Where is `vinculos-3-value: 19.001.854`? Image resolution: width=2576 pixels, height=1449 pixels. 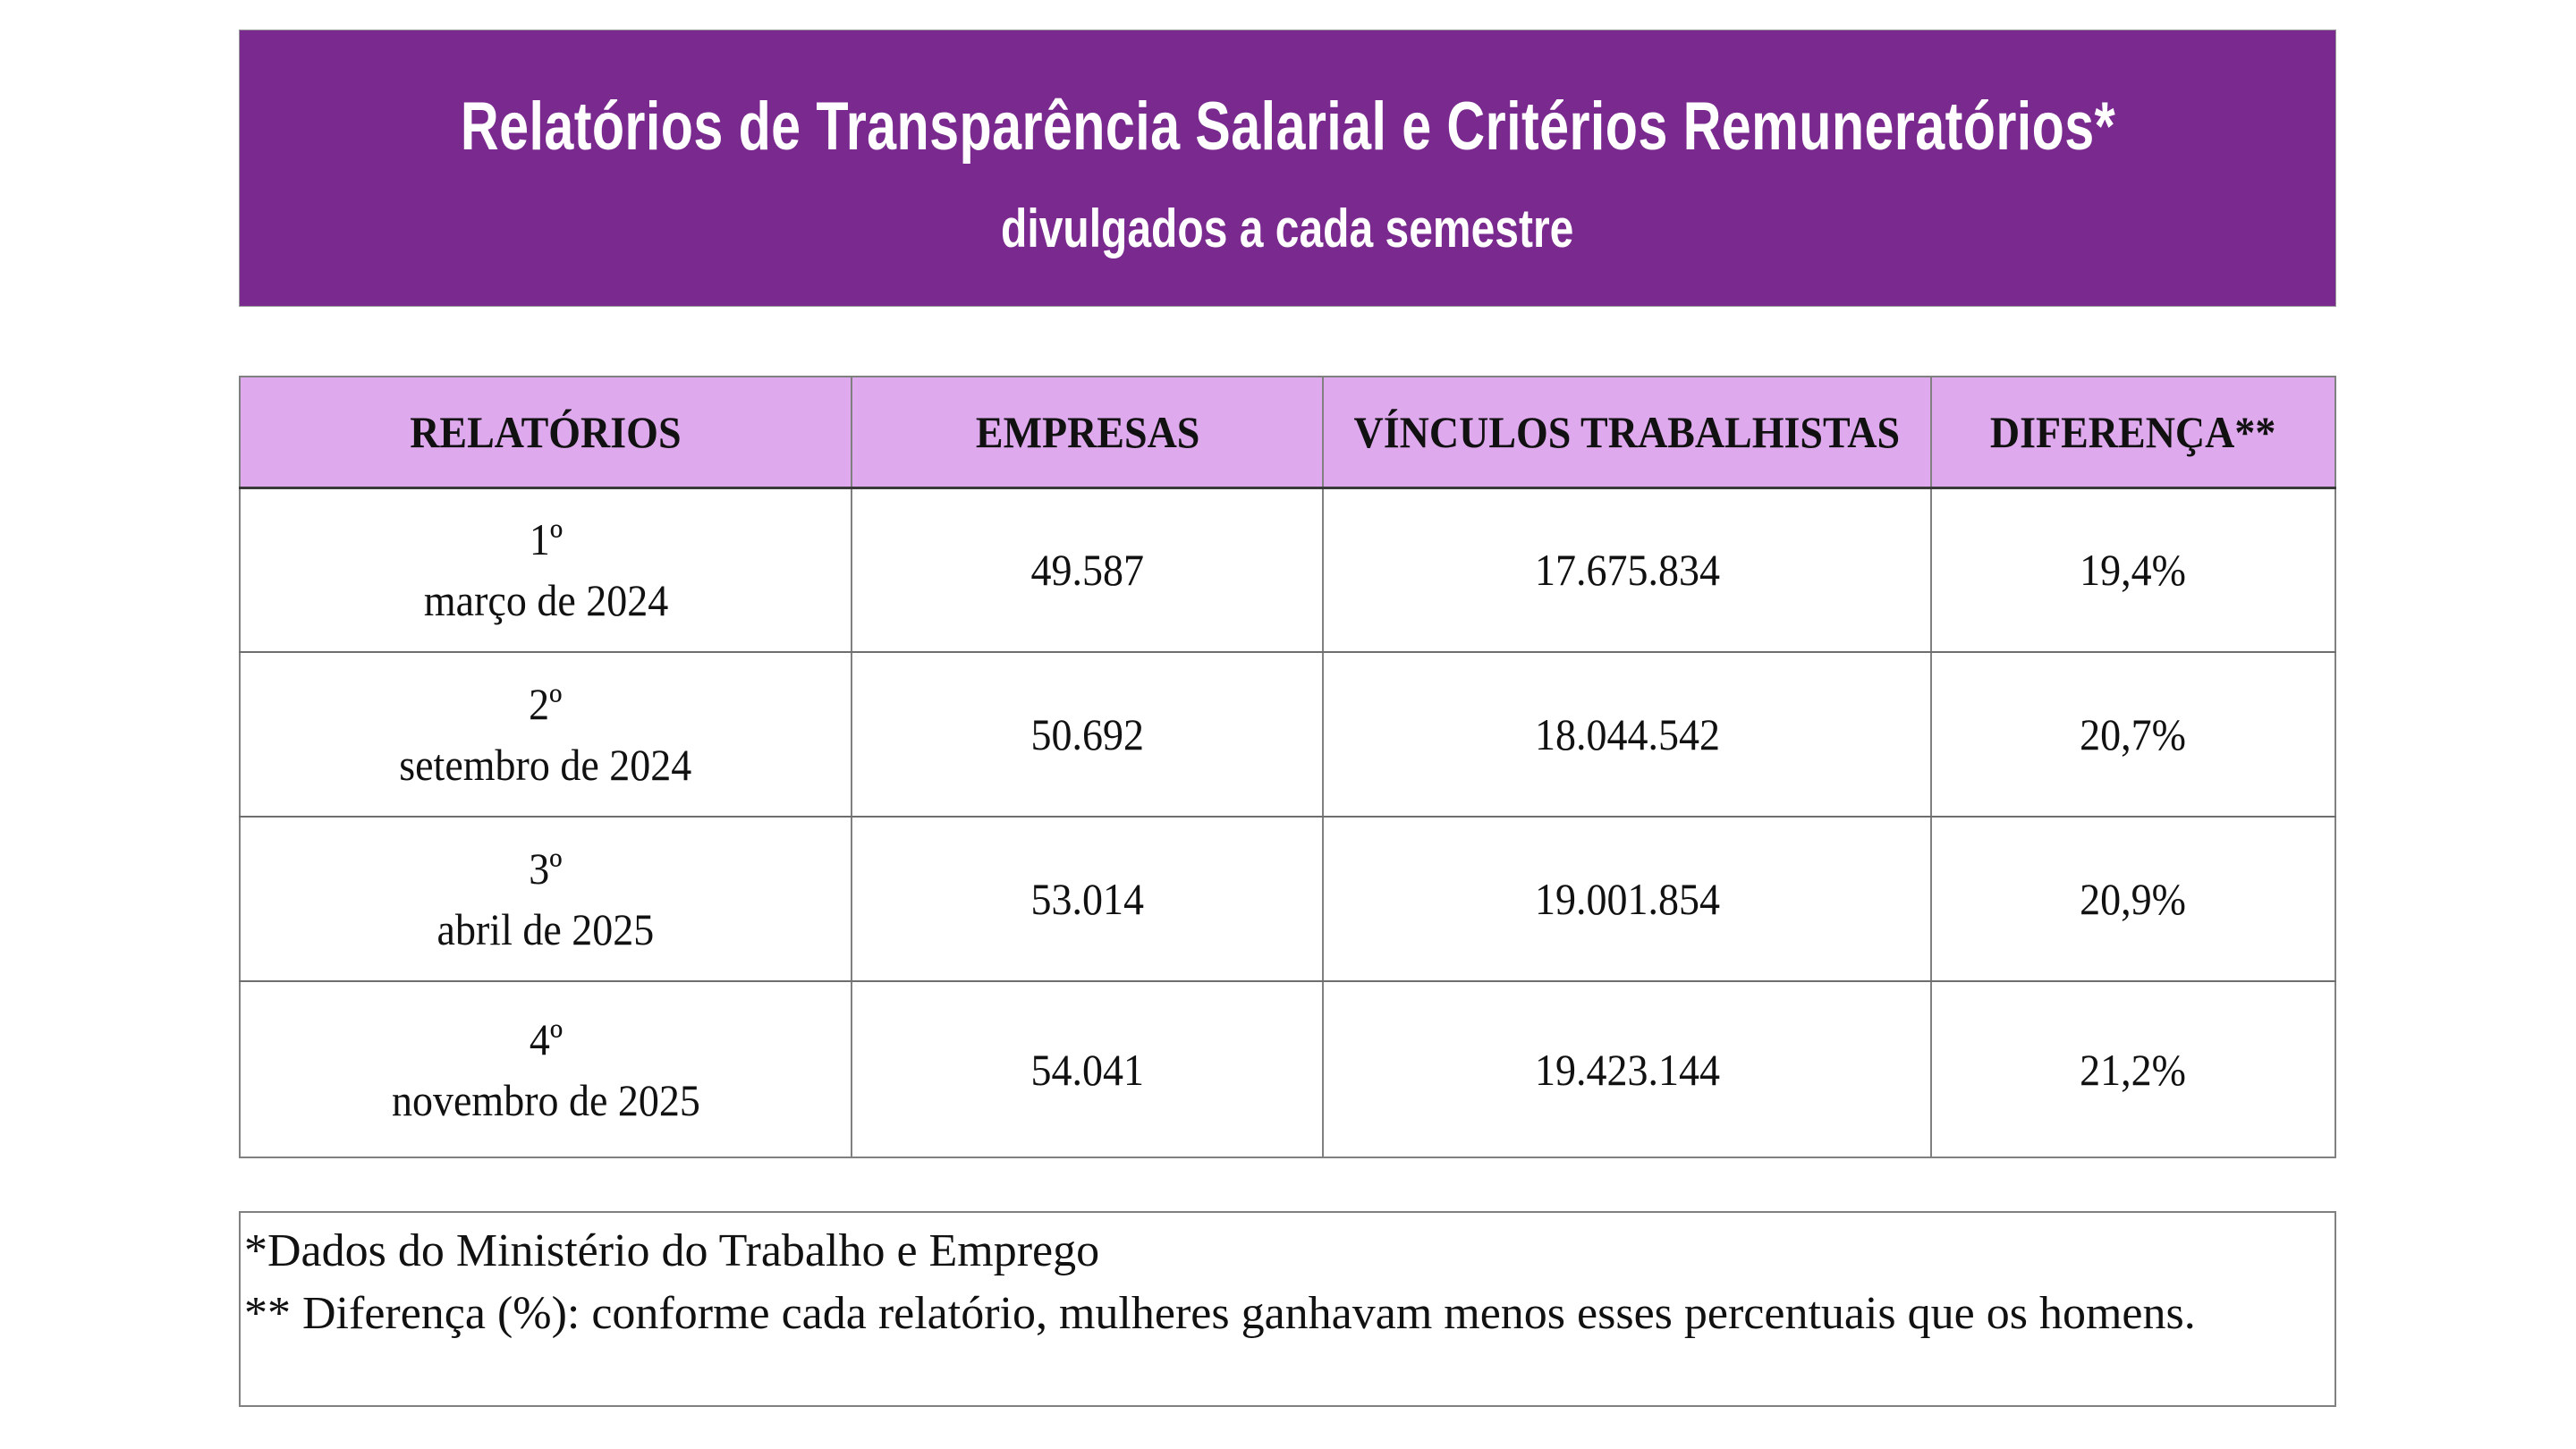 vinculos-3-value: 19.001.854 is located at coordinates (1627, 899).